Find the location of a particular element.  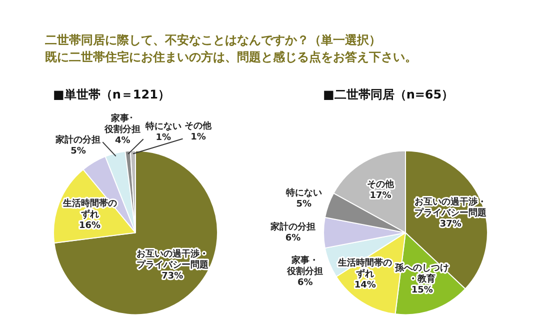

data-label: 37% is located at coordinates (451, 225).